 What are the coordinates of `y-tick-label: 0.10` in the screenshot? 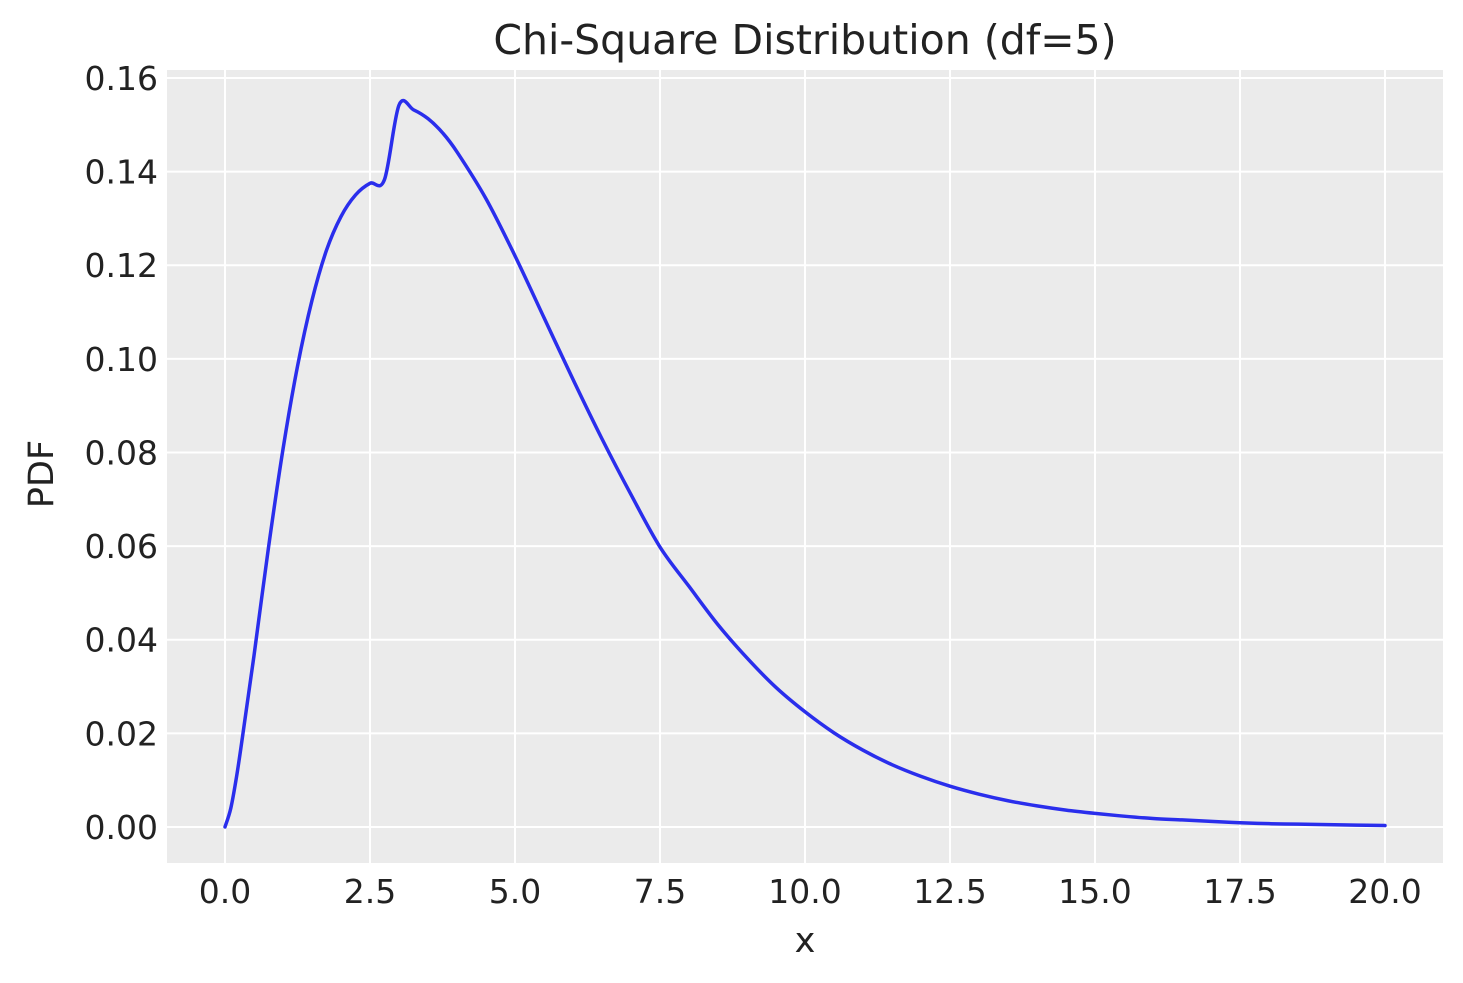 It's located at (121, 359).